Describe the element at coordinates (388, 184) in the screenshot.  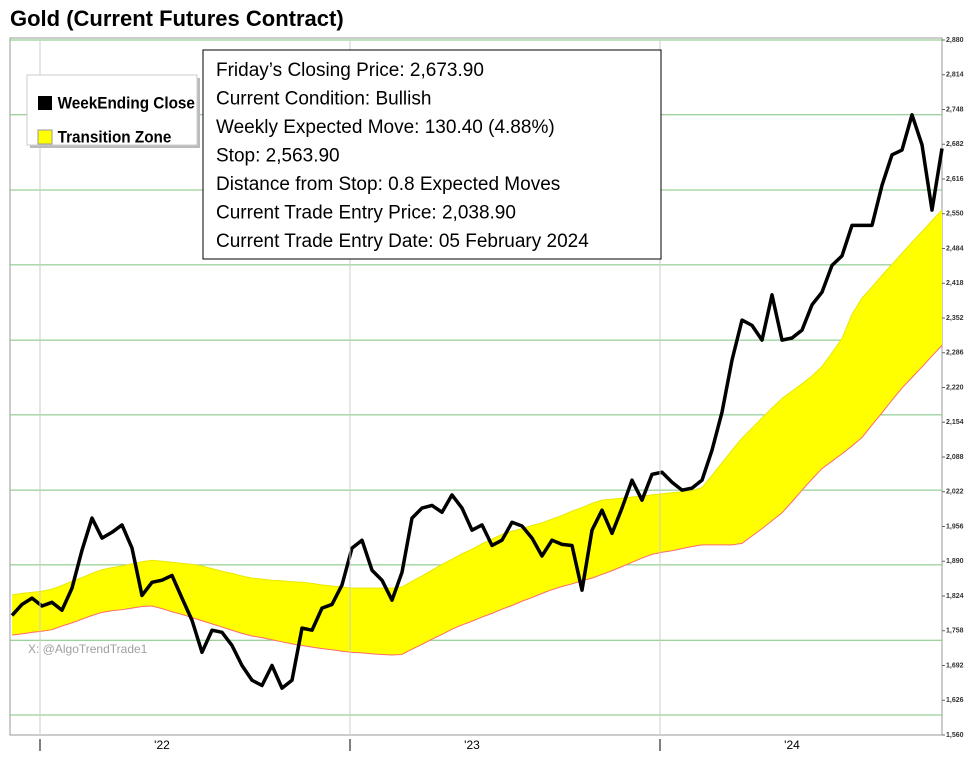
I see `info-line: Distance from Stop: 0.8 Expected Moves` at that location.